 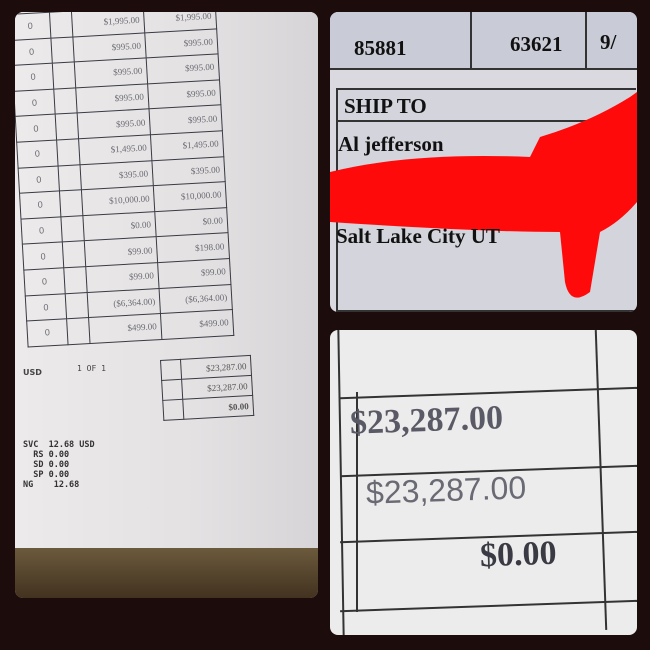 What do you see at coordinates (608, 42) in the screenshot?
I see `date-partial: 9/` at bounding box center [608, 42].